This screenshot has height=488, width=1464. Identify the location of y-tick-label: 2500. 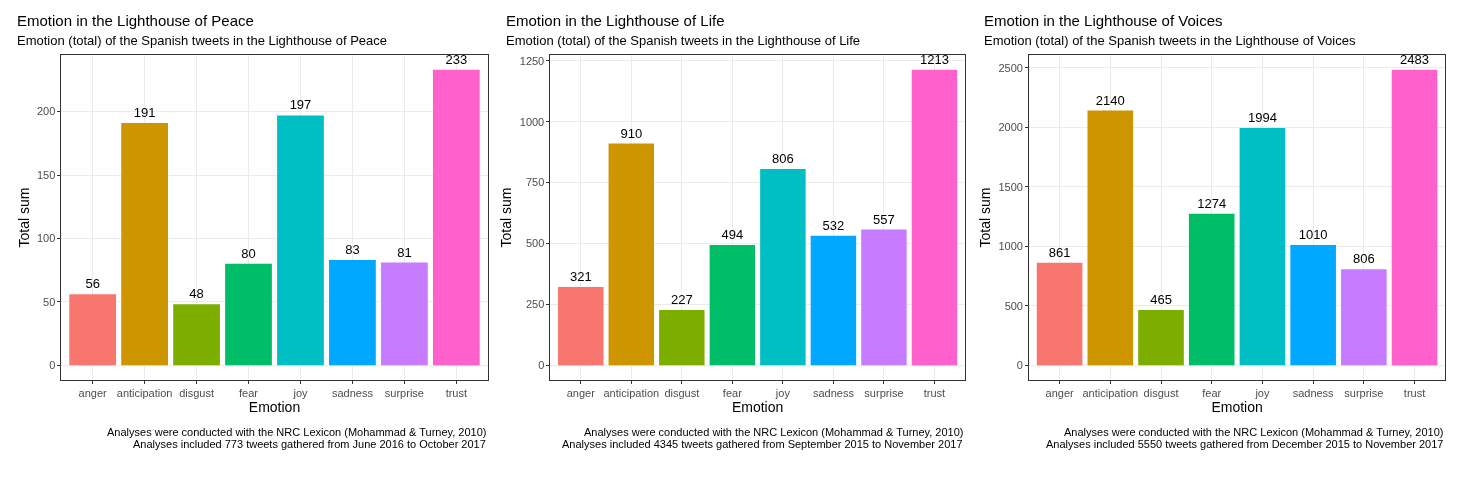
(1010, 67).